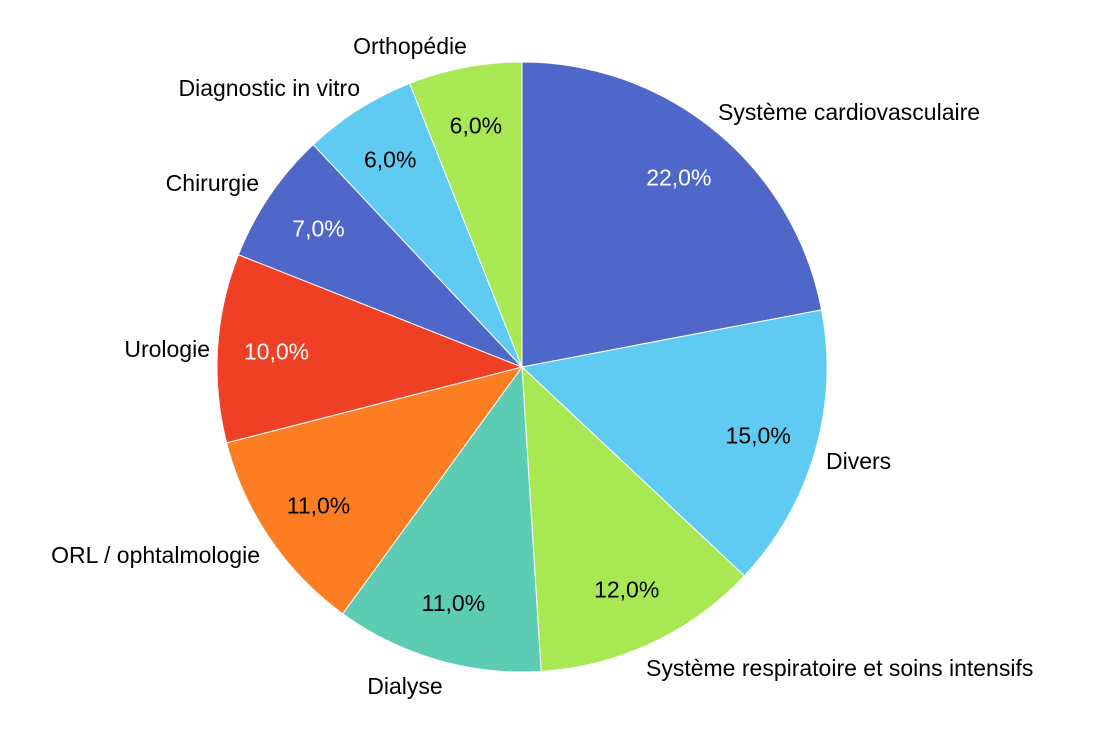 This screenshot has height=738, width=1111. I want to click on slice-category-label: Système respiratoire et soins intensifs, so click(839, 668).